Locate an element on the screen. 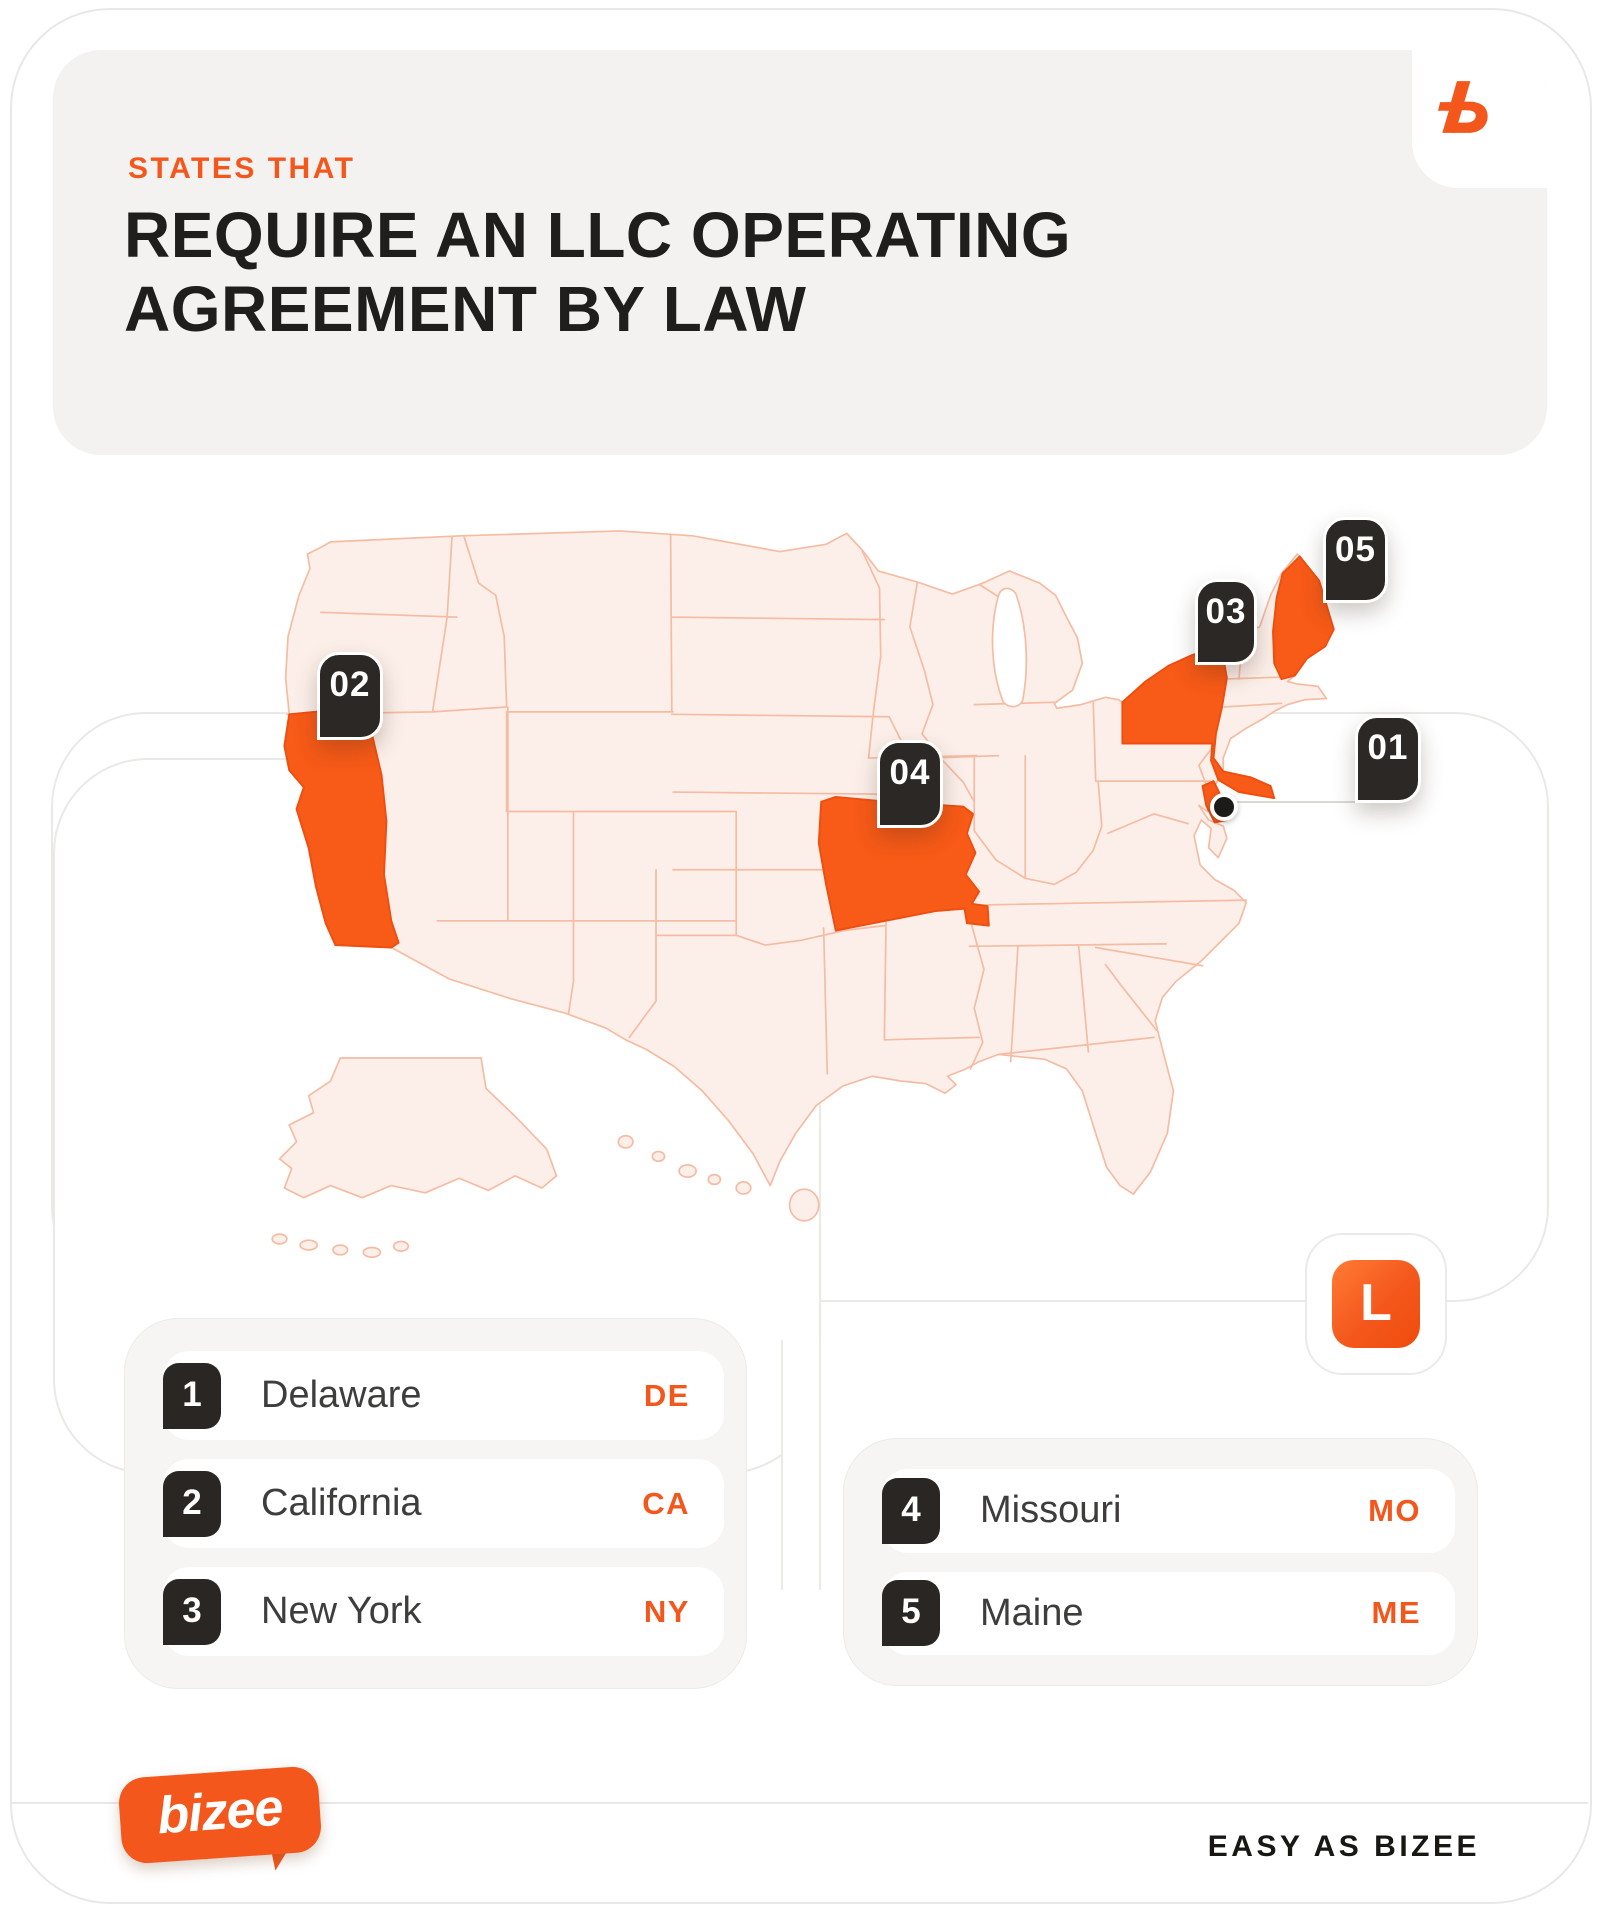 This screenshot has width=1600, height=1909. legend-state-abbr: DE is located at coordinates (666, 1395).